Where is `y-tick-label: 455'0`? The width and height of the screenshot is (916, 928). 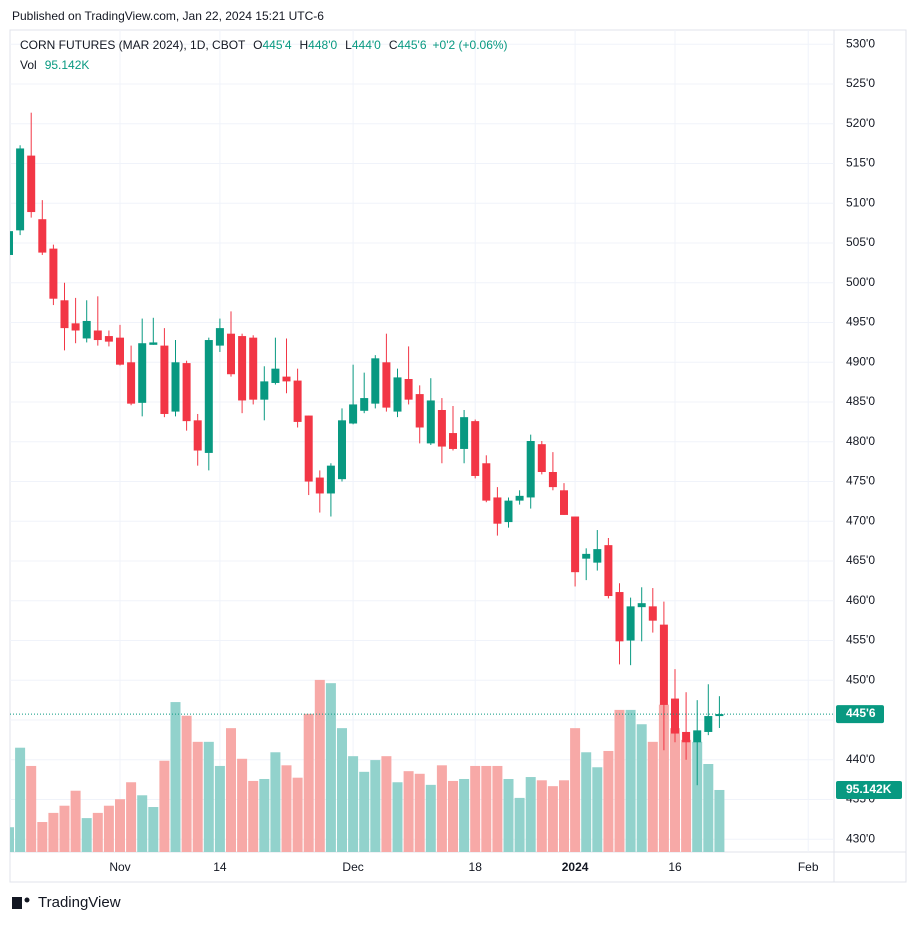
y-tick-label: 455'0 is located at coordinates (860, 640).